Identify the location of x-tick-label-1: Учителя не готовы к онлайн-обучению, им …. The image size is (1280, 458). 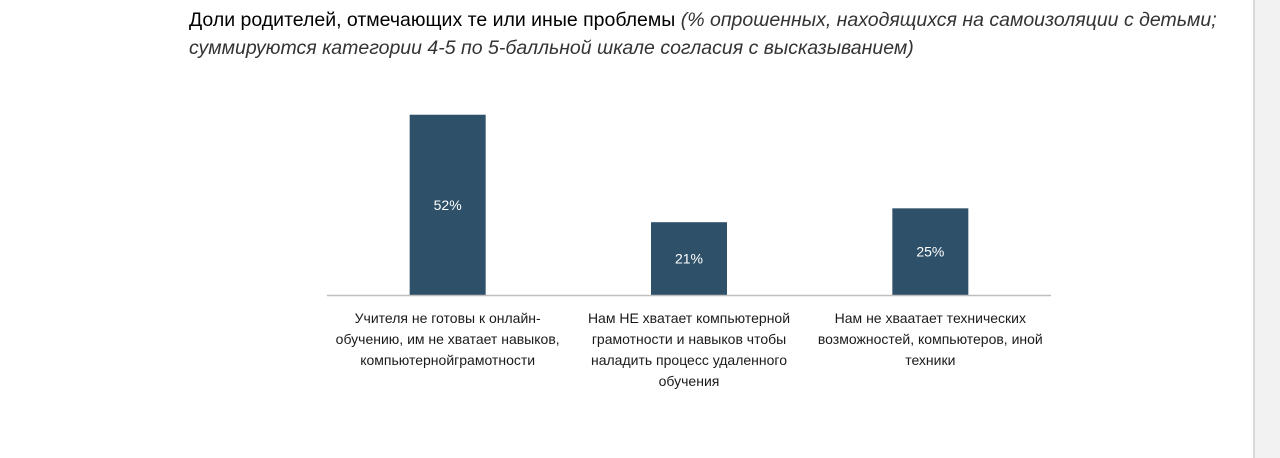
(447, 339).